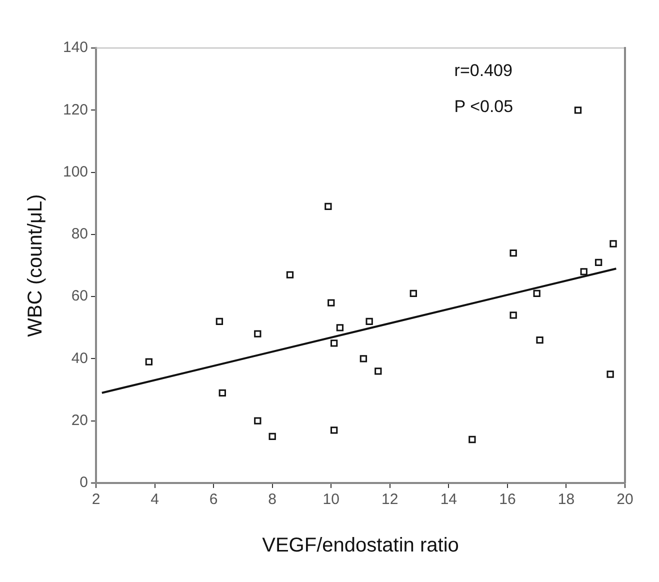 Image resolution: width=659 pixels, height=582 pixels. Describe the element at coordinates (360, 545) in the screenshot. I see `x-axis-title: VEGF/endostatin ratio` at that location.